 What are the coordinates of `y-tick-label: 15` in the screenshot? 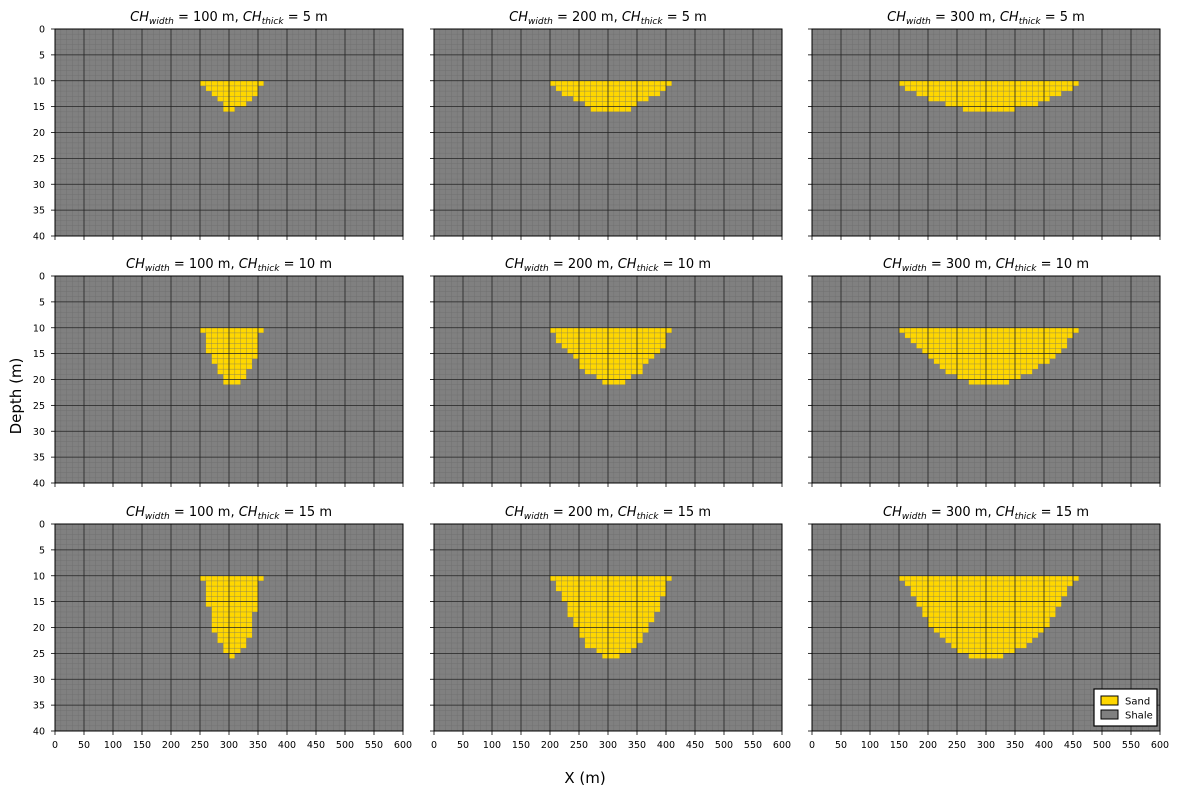 It's located at (39, 602).